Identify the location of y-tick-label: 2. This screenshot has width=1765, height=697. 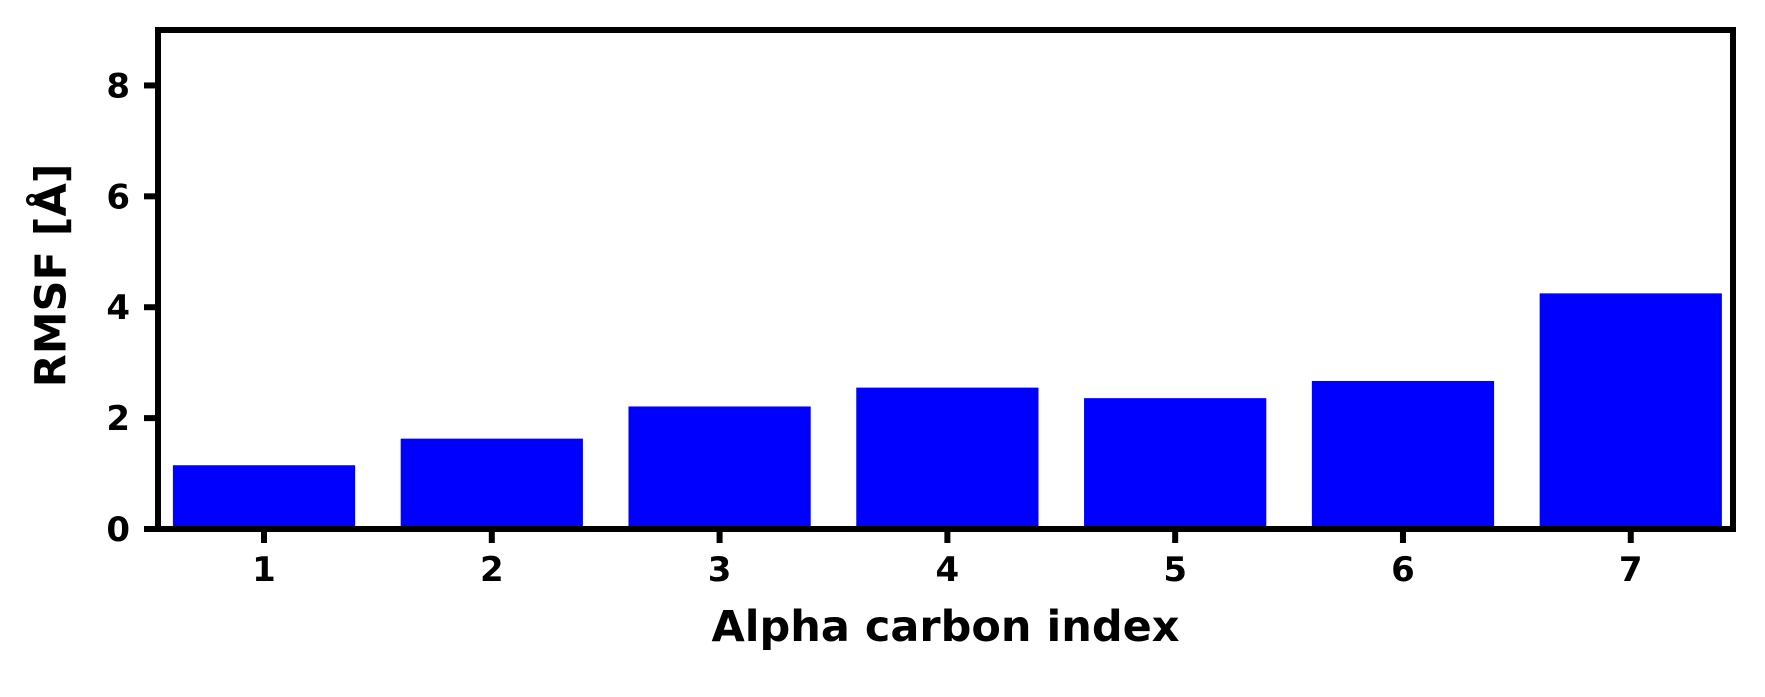
(118, 419).